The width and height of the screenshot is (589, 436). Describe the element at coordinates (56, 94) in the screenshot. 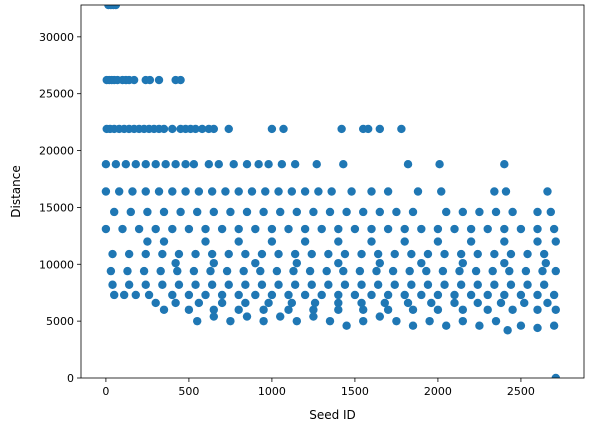

I see `y-tick-label: 25000` at that location.